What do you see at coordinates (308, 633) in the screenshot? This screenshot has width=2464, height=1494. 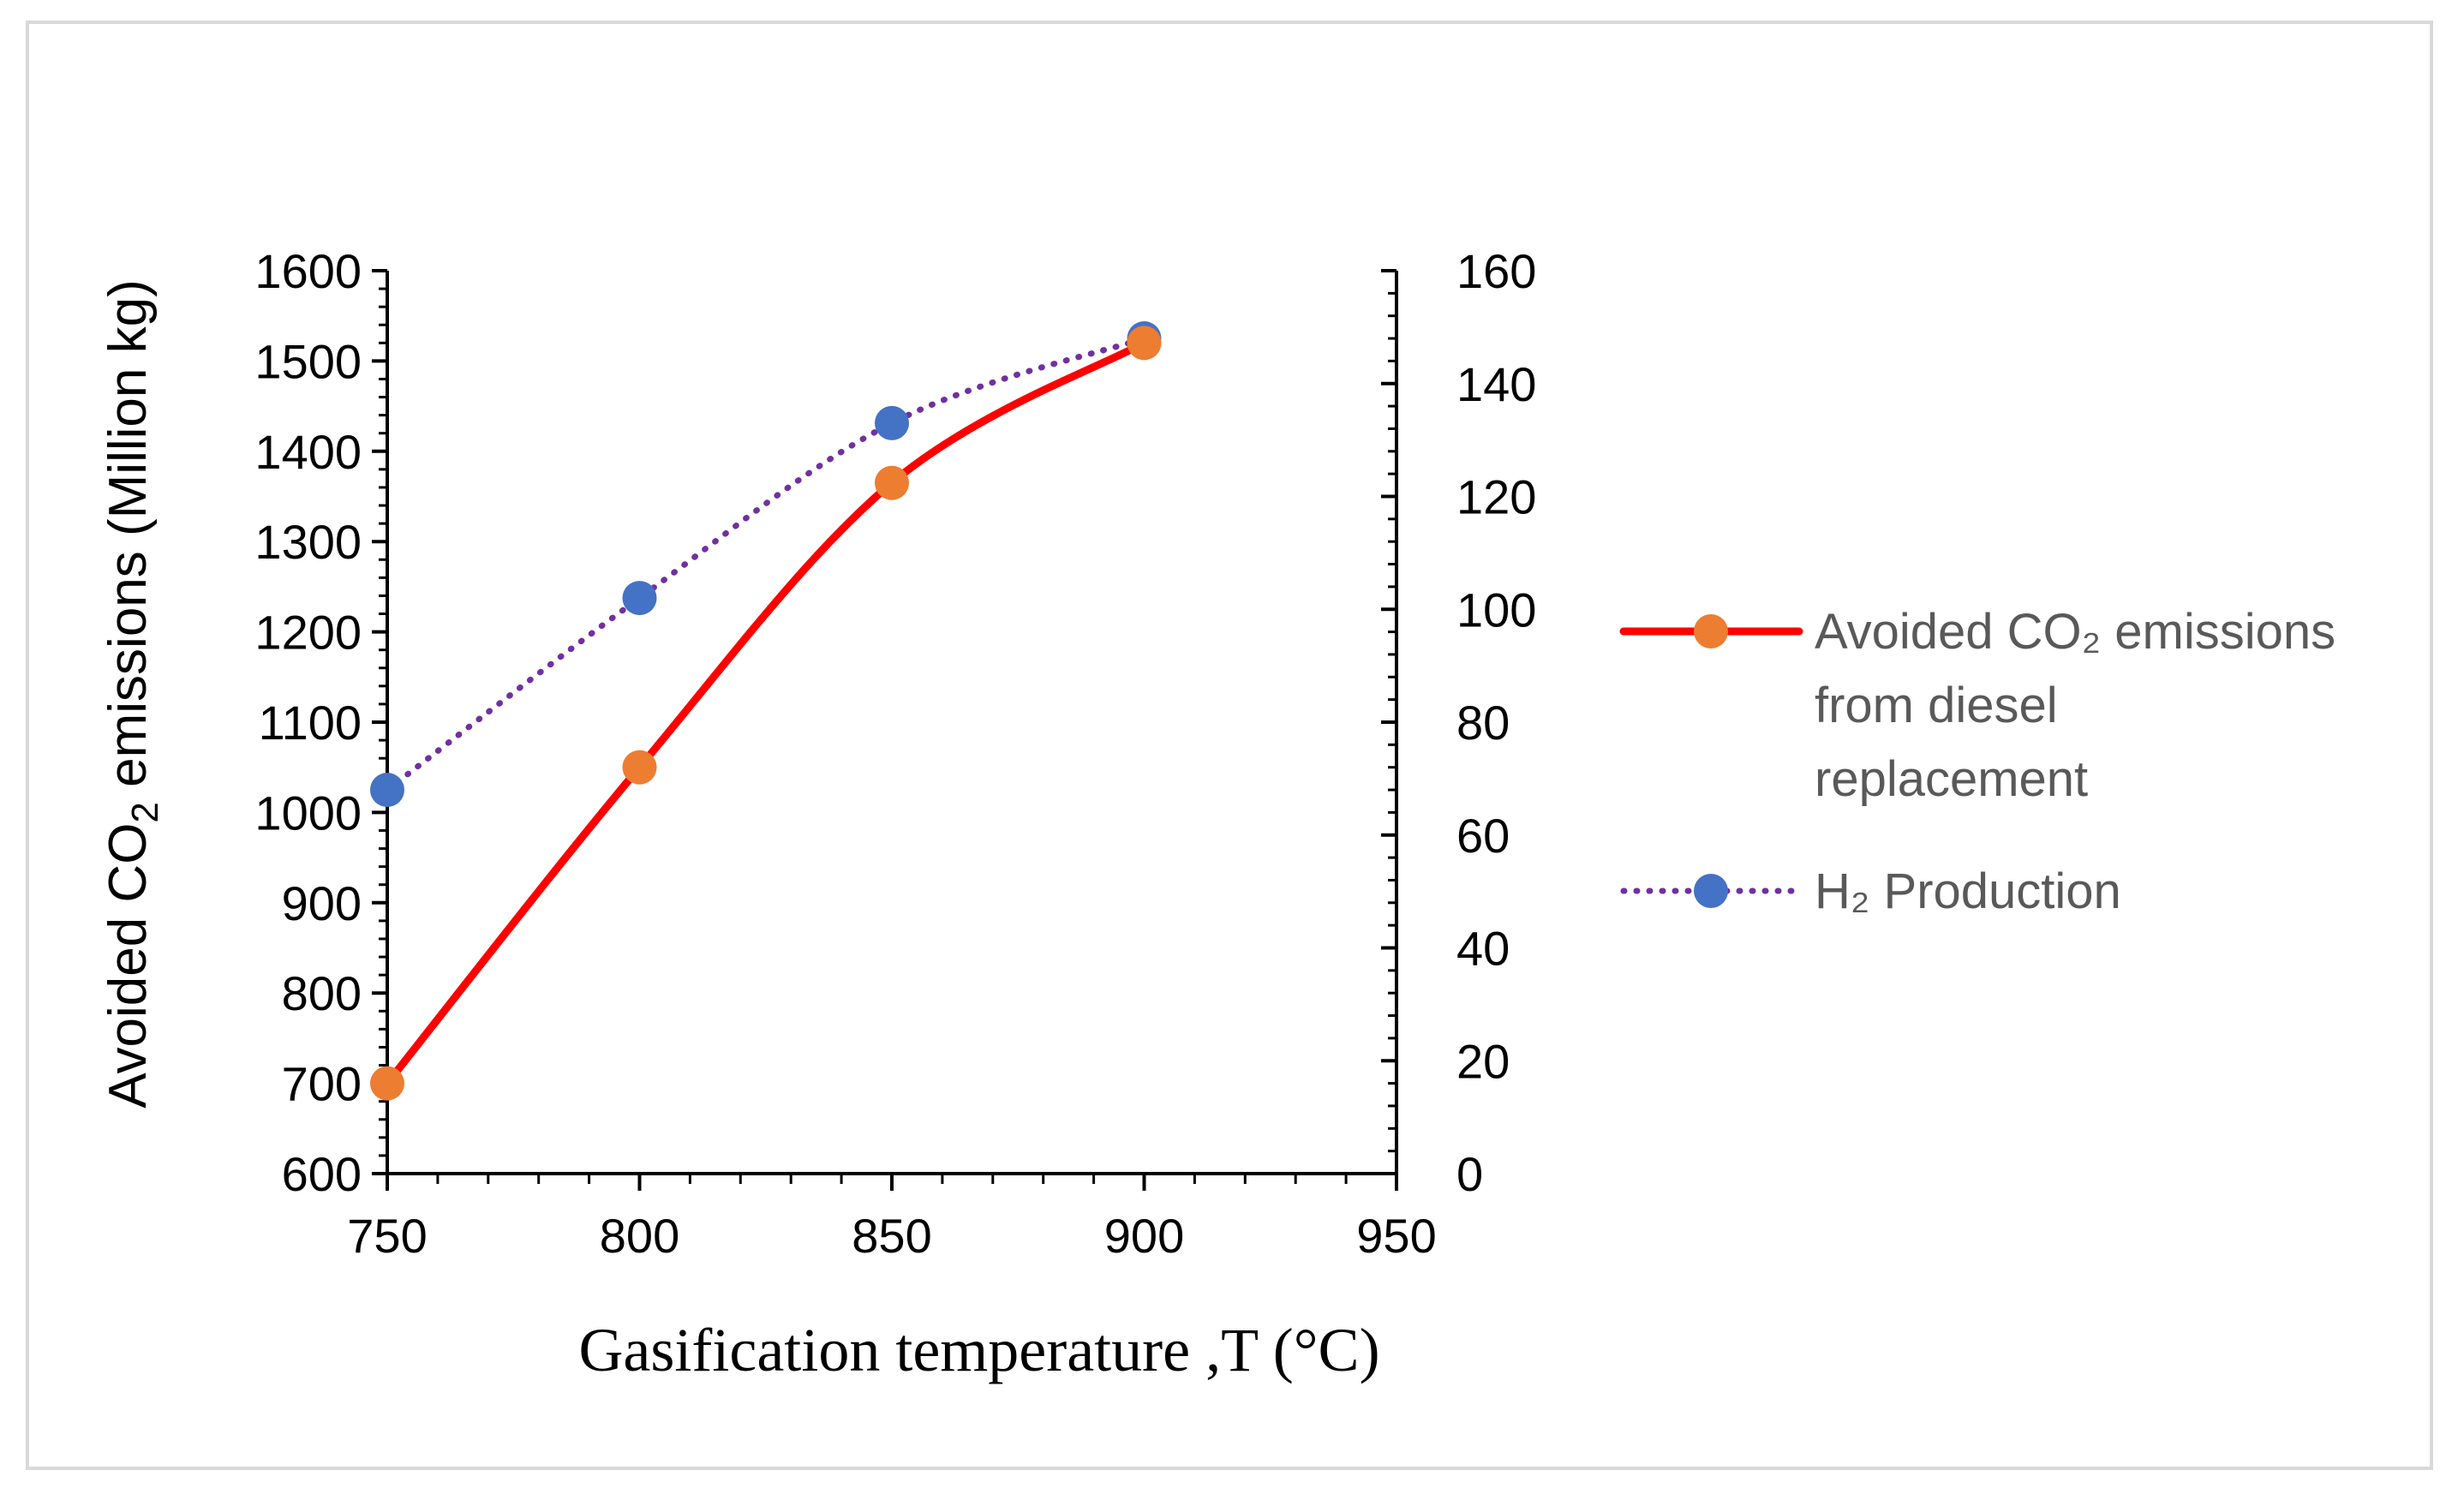 I see `y-tick-label: 1200` at bounding box center [308, 633].